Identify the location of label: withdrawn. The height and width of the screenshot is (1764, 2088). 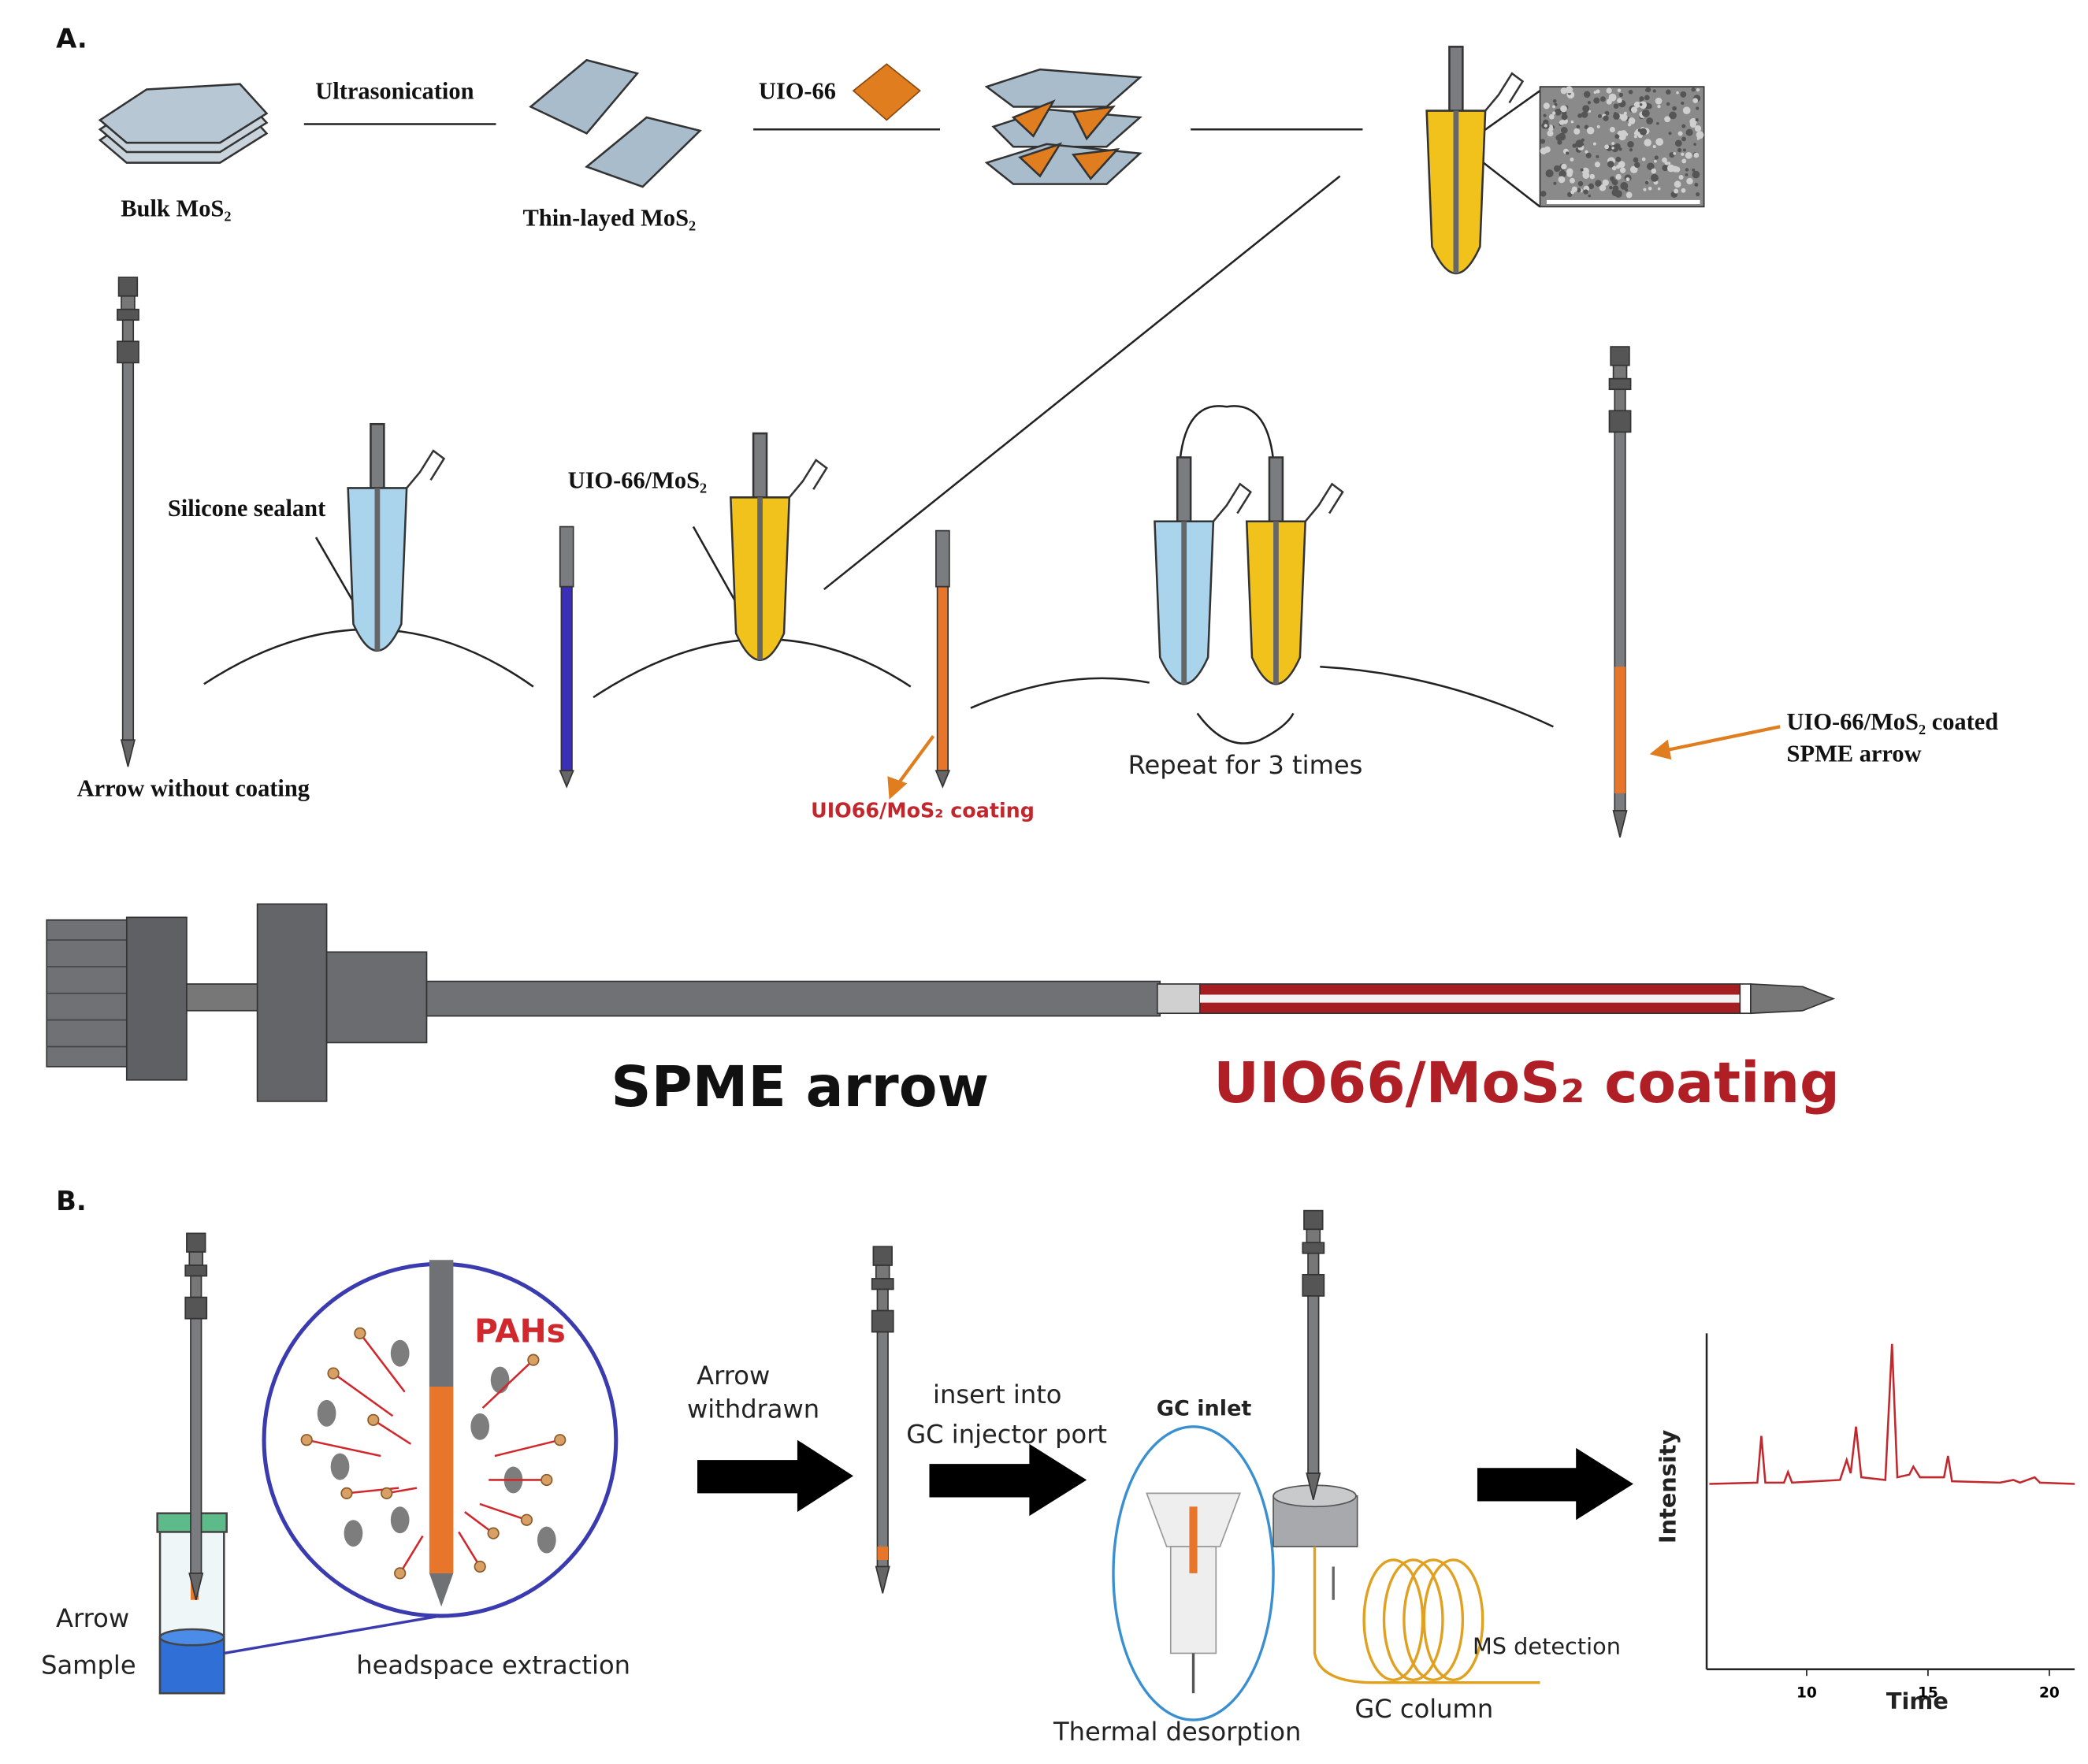
(753, 1409).